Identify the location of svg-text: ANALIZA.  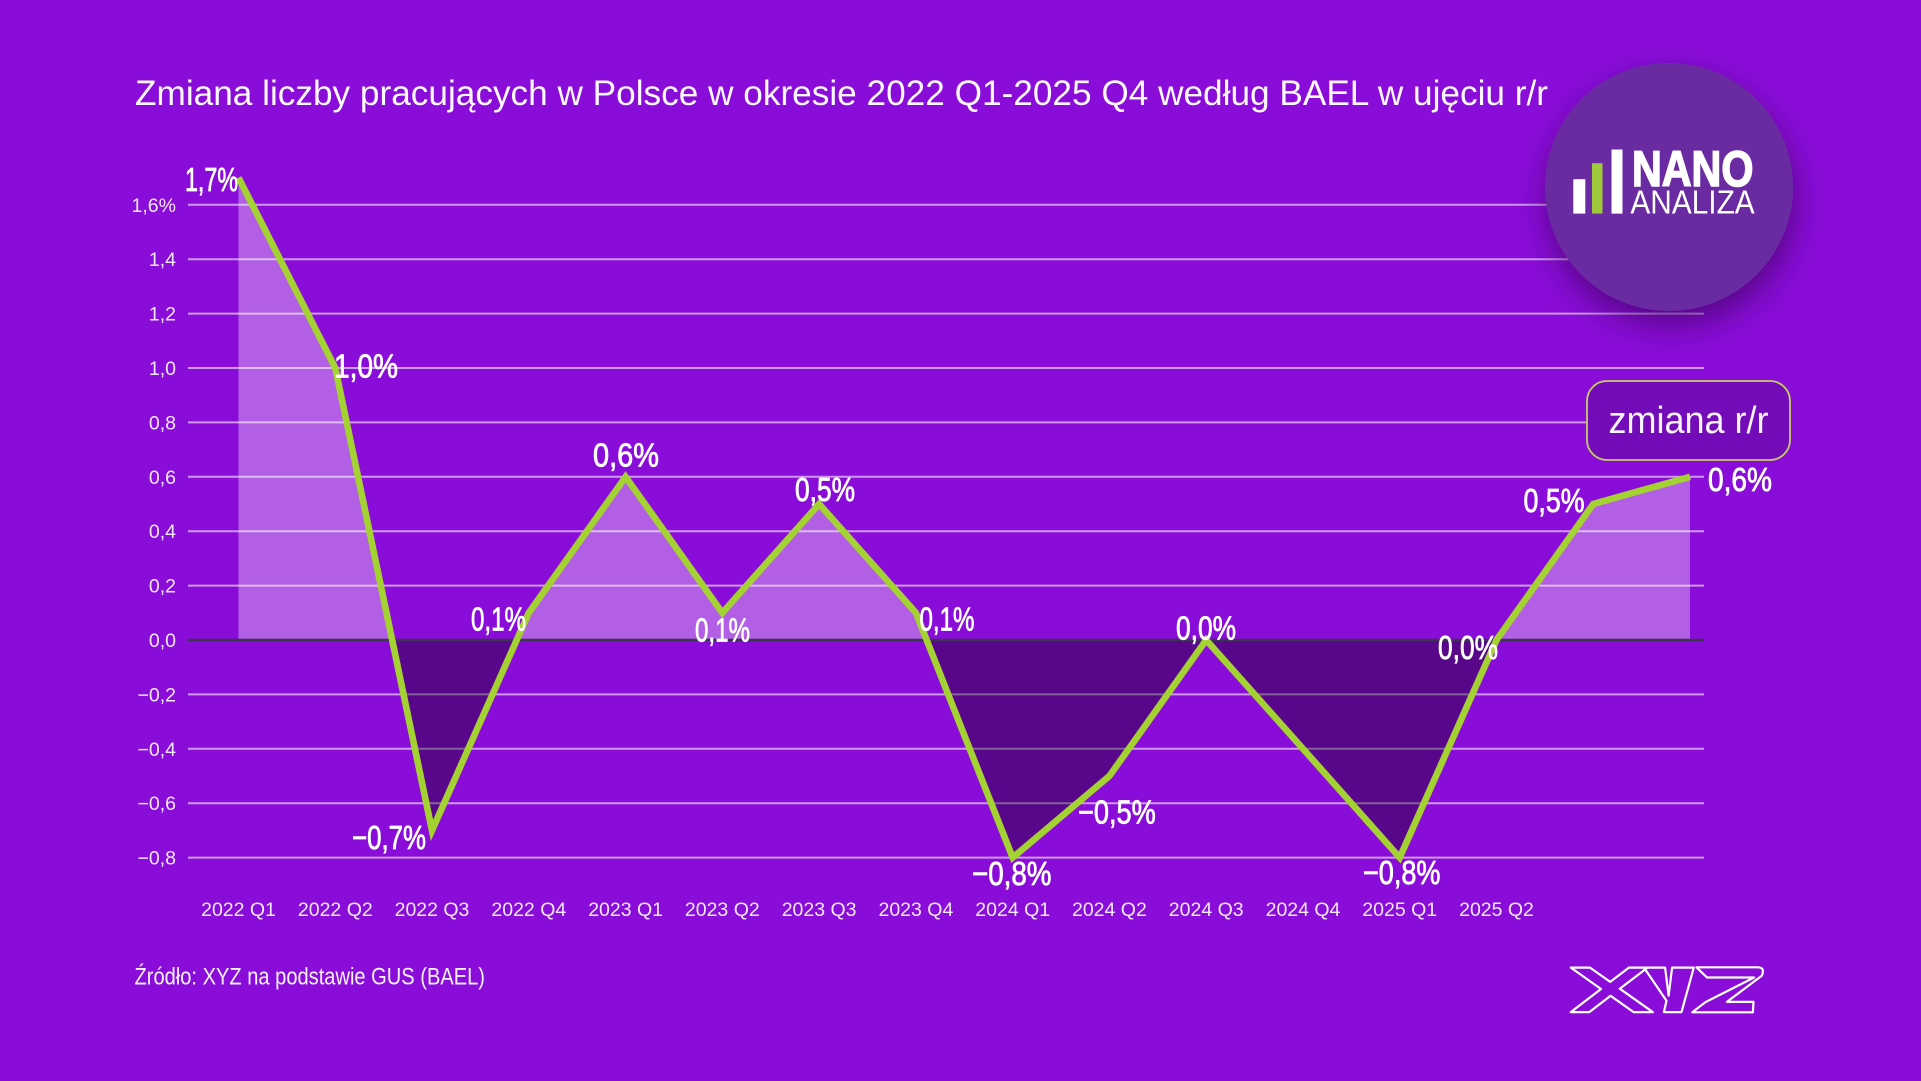
(1692, 202).